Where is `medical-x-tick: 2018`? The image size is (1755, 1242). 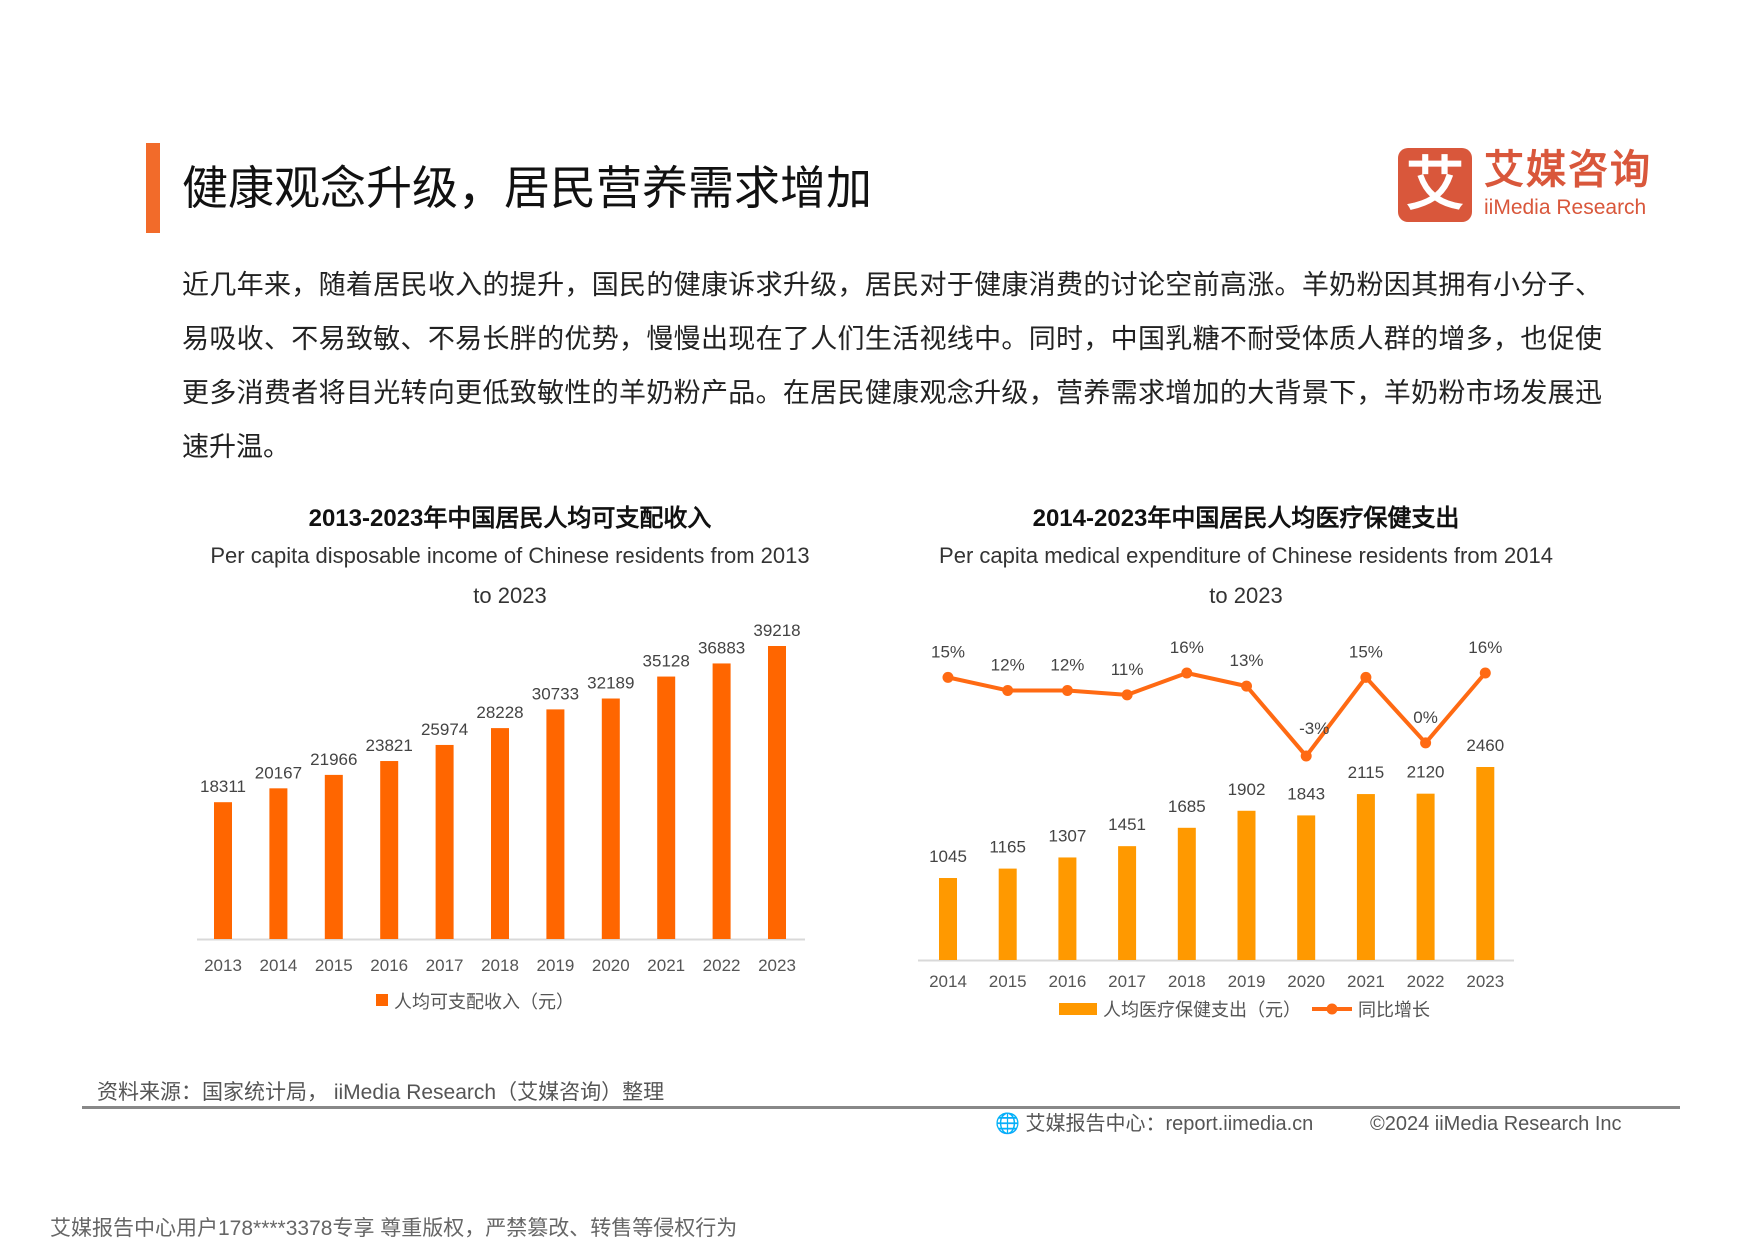 medical-x-tick: 2018 is located at coordinates (1187, 981).